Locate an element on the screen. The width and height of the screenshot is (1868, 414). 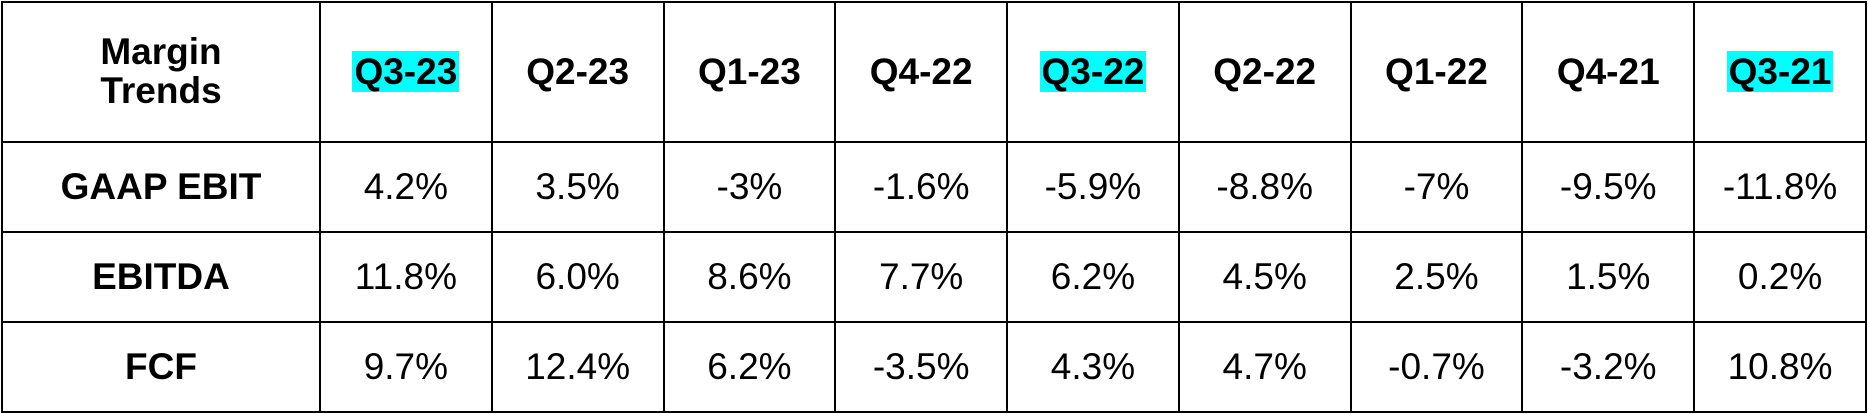
header-cell: Q3-21 is located at coordinates (1780, 72).